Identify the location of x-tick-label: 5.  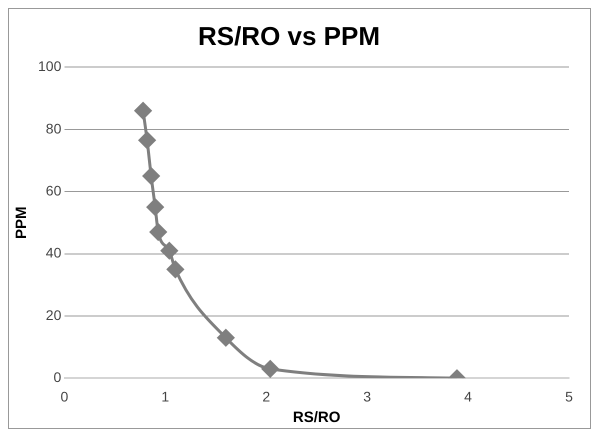
(569, 396).